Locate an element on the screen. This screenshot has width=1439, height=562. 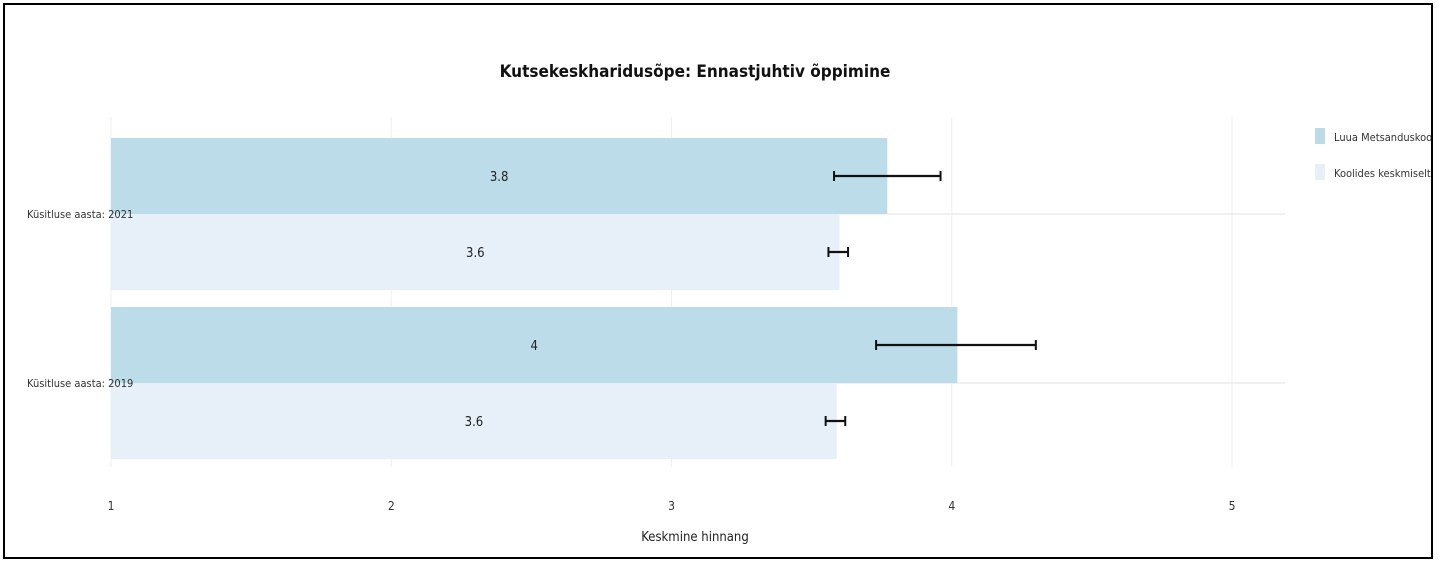
x-tick-label: 1 is located at coordinates (111, 506).